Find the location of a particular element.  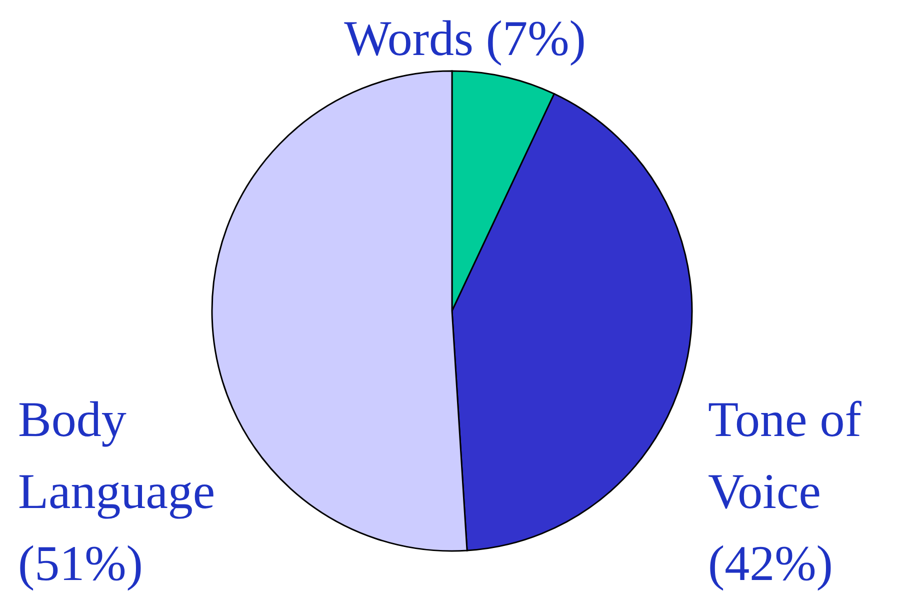

slice-label: Tone of Voice is located at coordinates (785, 455).